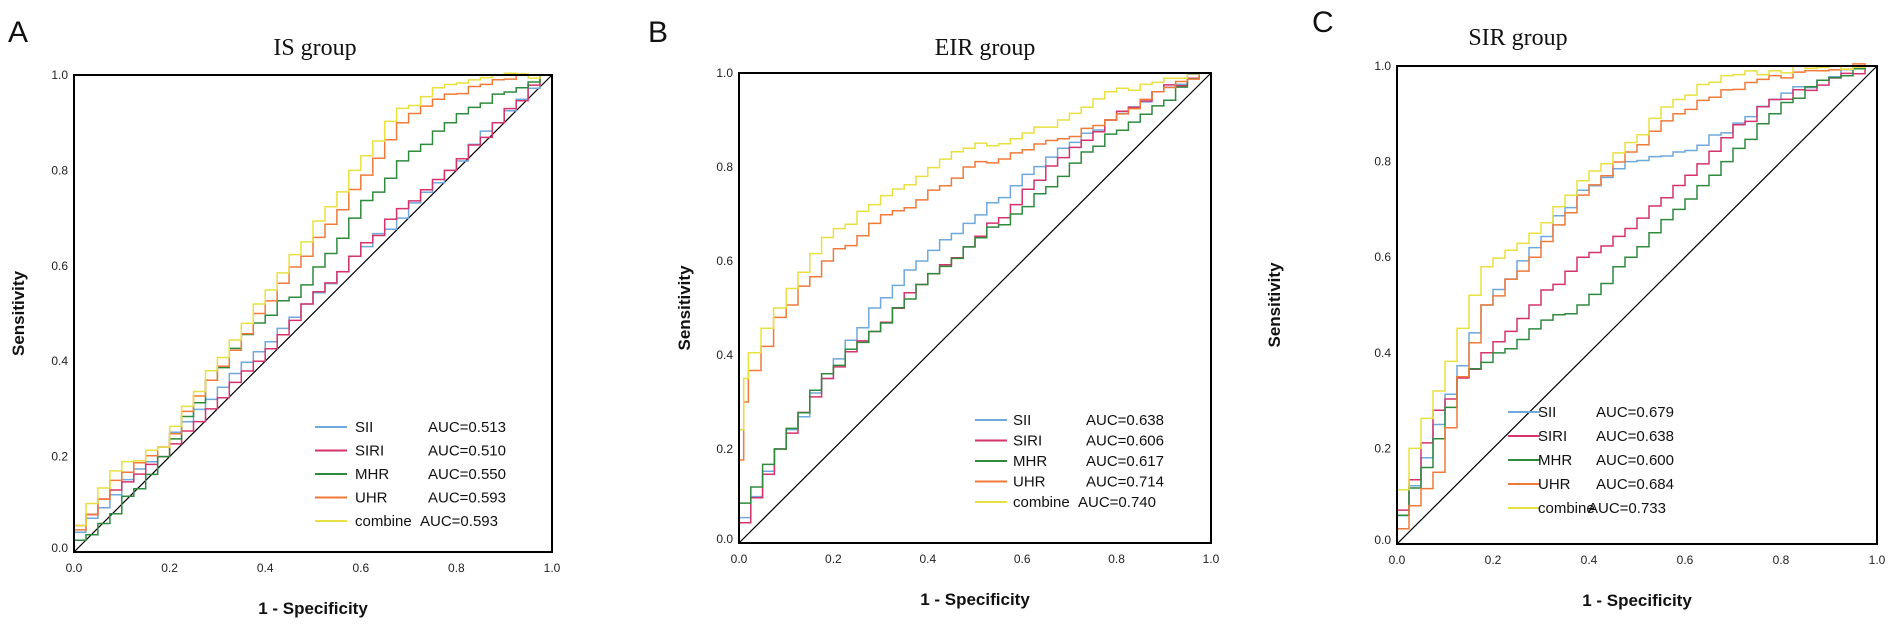 This screenshot has width=1890, height=627. What do you see at coordinates (1117, 502) in the screenshot?
I see `legend-auc-value: AUC=0.740` at bounding box center [1117, 502].